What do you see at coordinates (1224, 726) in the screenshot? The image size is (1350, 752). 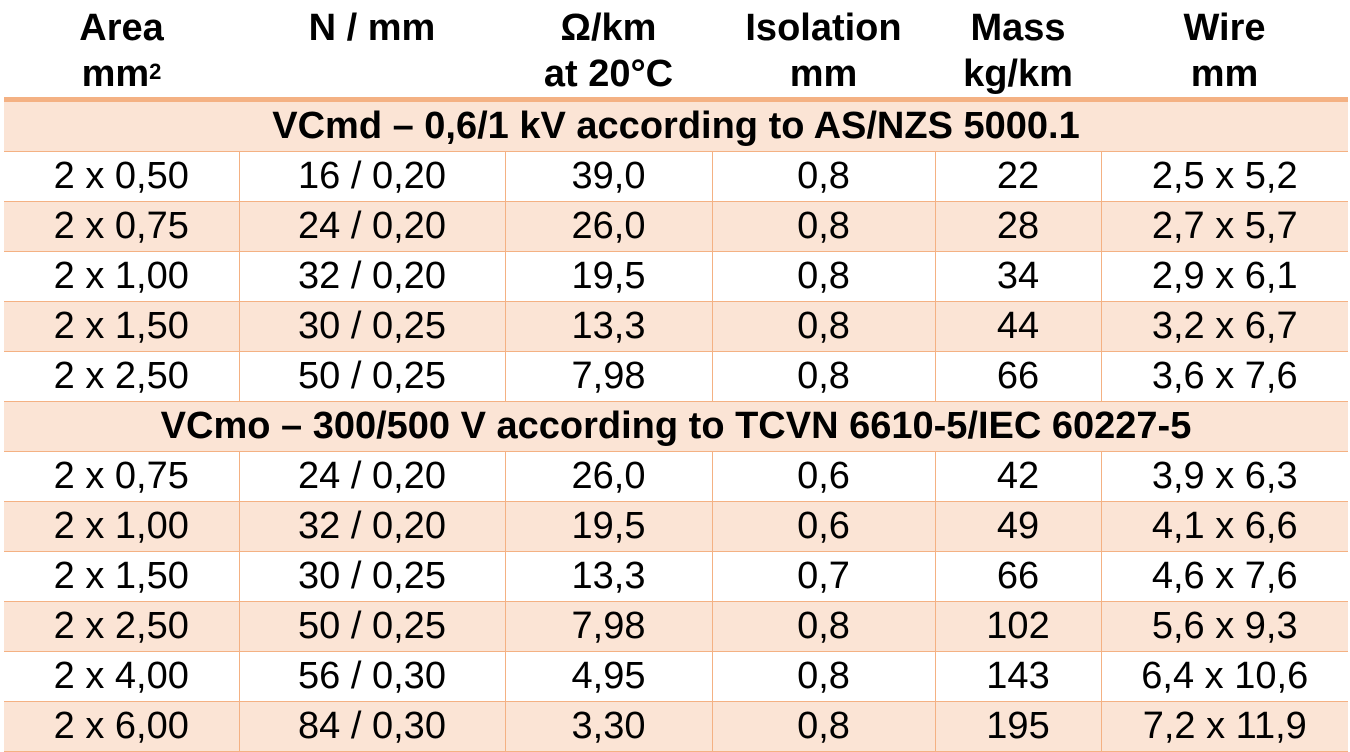 I see `cell-wire: 7,2 x 11,9` at bounding box center [1224, 726].